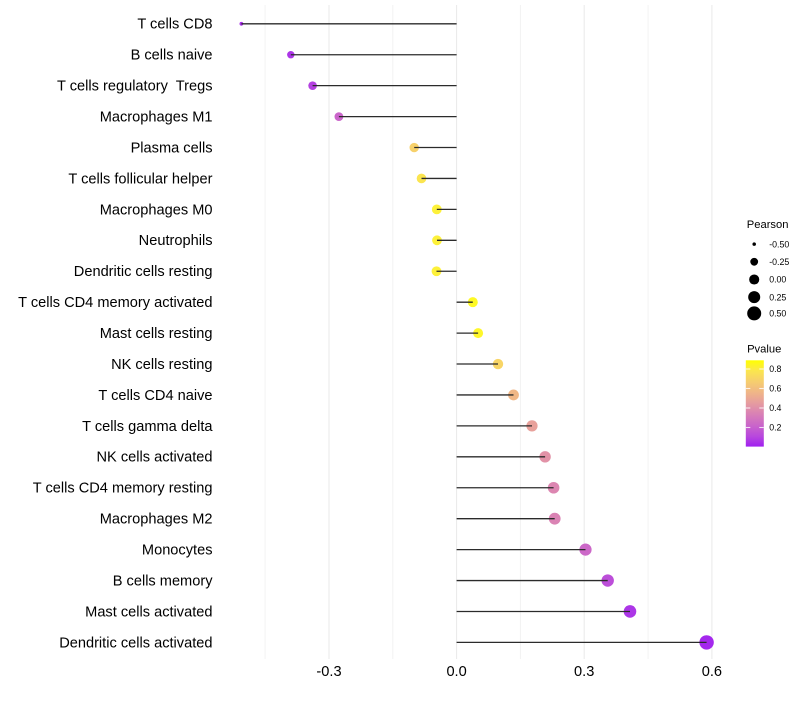  I want to click on svg-text: 0.4, so click(775, 408).